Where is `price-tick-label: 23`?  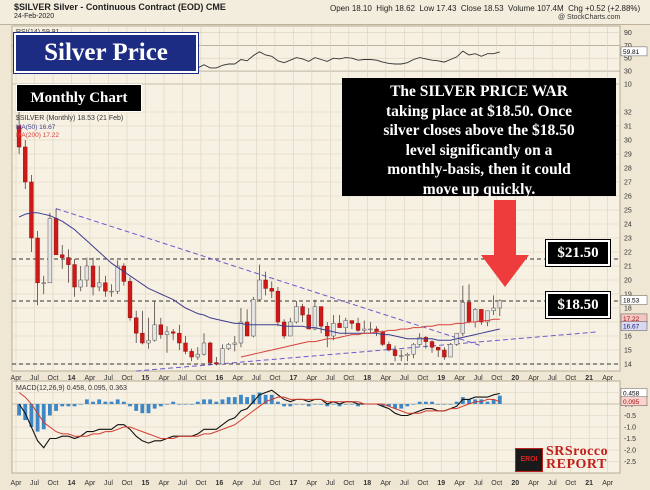
price-tick-label: 23 is located at coordinates (628, 239).